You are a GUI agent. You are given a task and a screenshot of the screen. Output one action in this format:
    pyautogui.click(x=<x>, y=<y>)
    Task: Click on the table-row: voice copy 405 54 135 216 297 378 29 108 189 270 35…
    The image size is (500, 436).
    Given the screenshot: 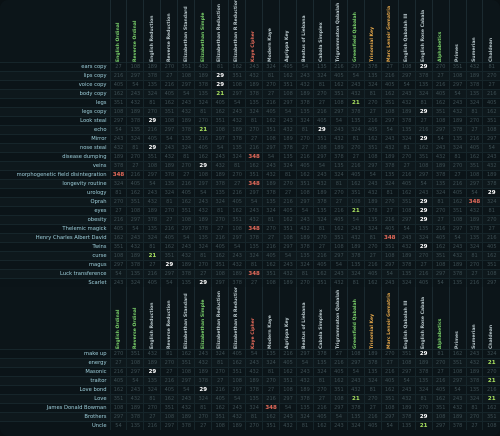 What is the action you would take?
    pyautogui.click(x=250, y=85)
    